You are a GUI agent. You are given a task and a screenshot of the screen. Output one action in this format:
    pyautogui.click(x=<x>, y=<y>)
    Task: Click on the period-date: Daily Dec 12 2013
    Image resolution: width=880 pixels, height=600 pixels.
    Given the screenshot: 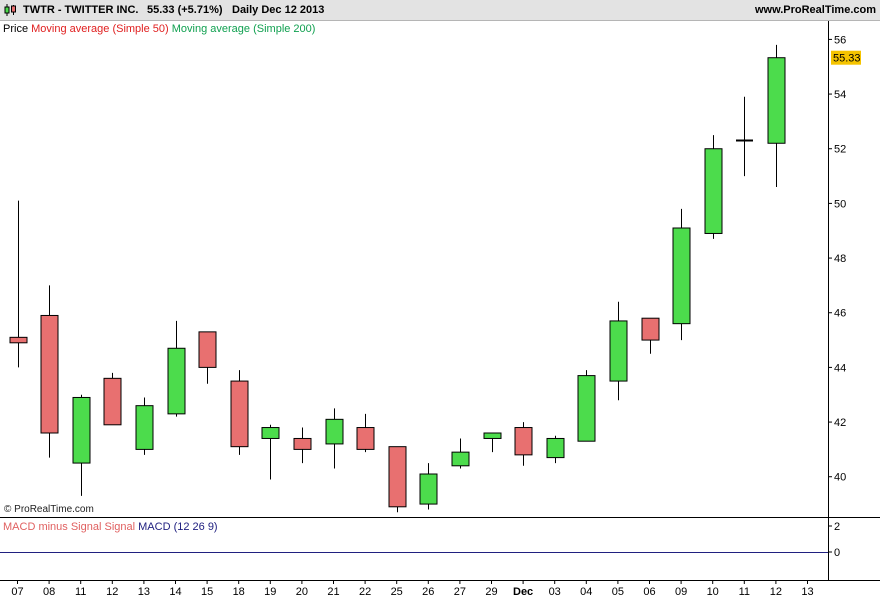 What is the action you would take?
    pyautogui.click(x=278, y=10)
    